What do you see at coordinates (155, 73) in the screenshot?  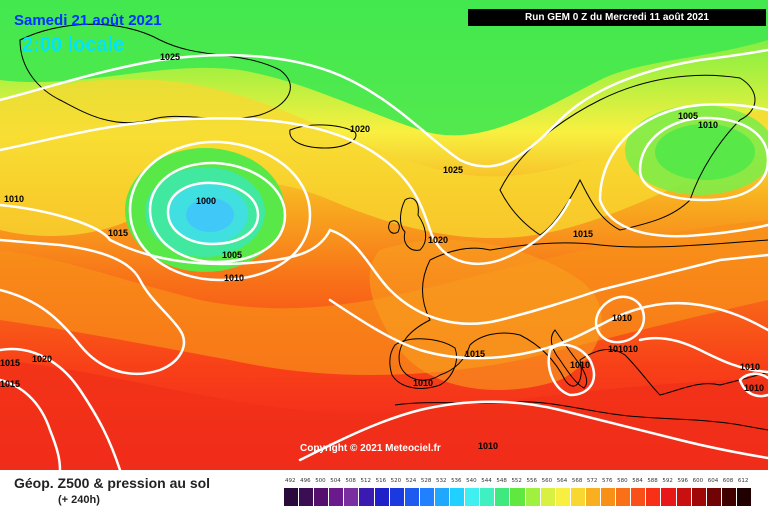 I see `greenland-coast` at bounding box center [155, 73].